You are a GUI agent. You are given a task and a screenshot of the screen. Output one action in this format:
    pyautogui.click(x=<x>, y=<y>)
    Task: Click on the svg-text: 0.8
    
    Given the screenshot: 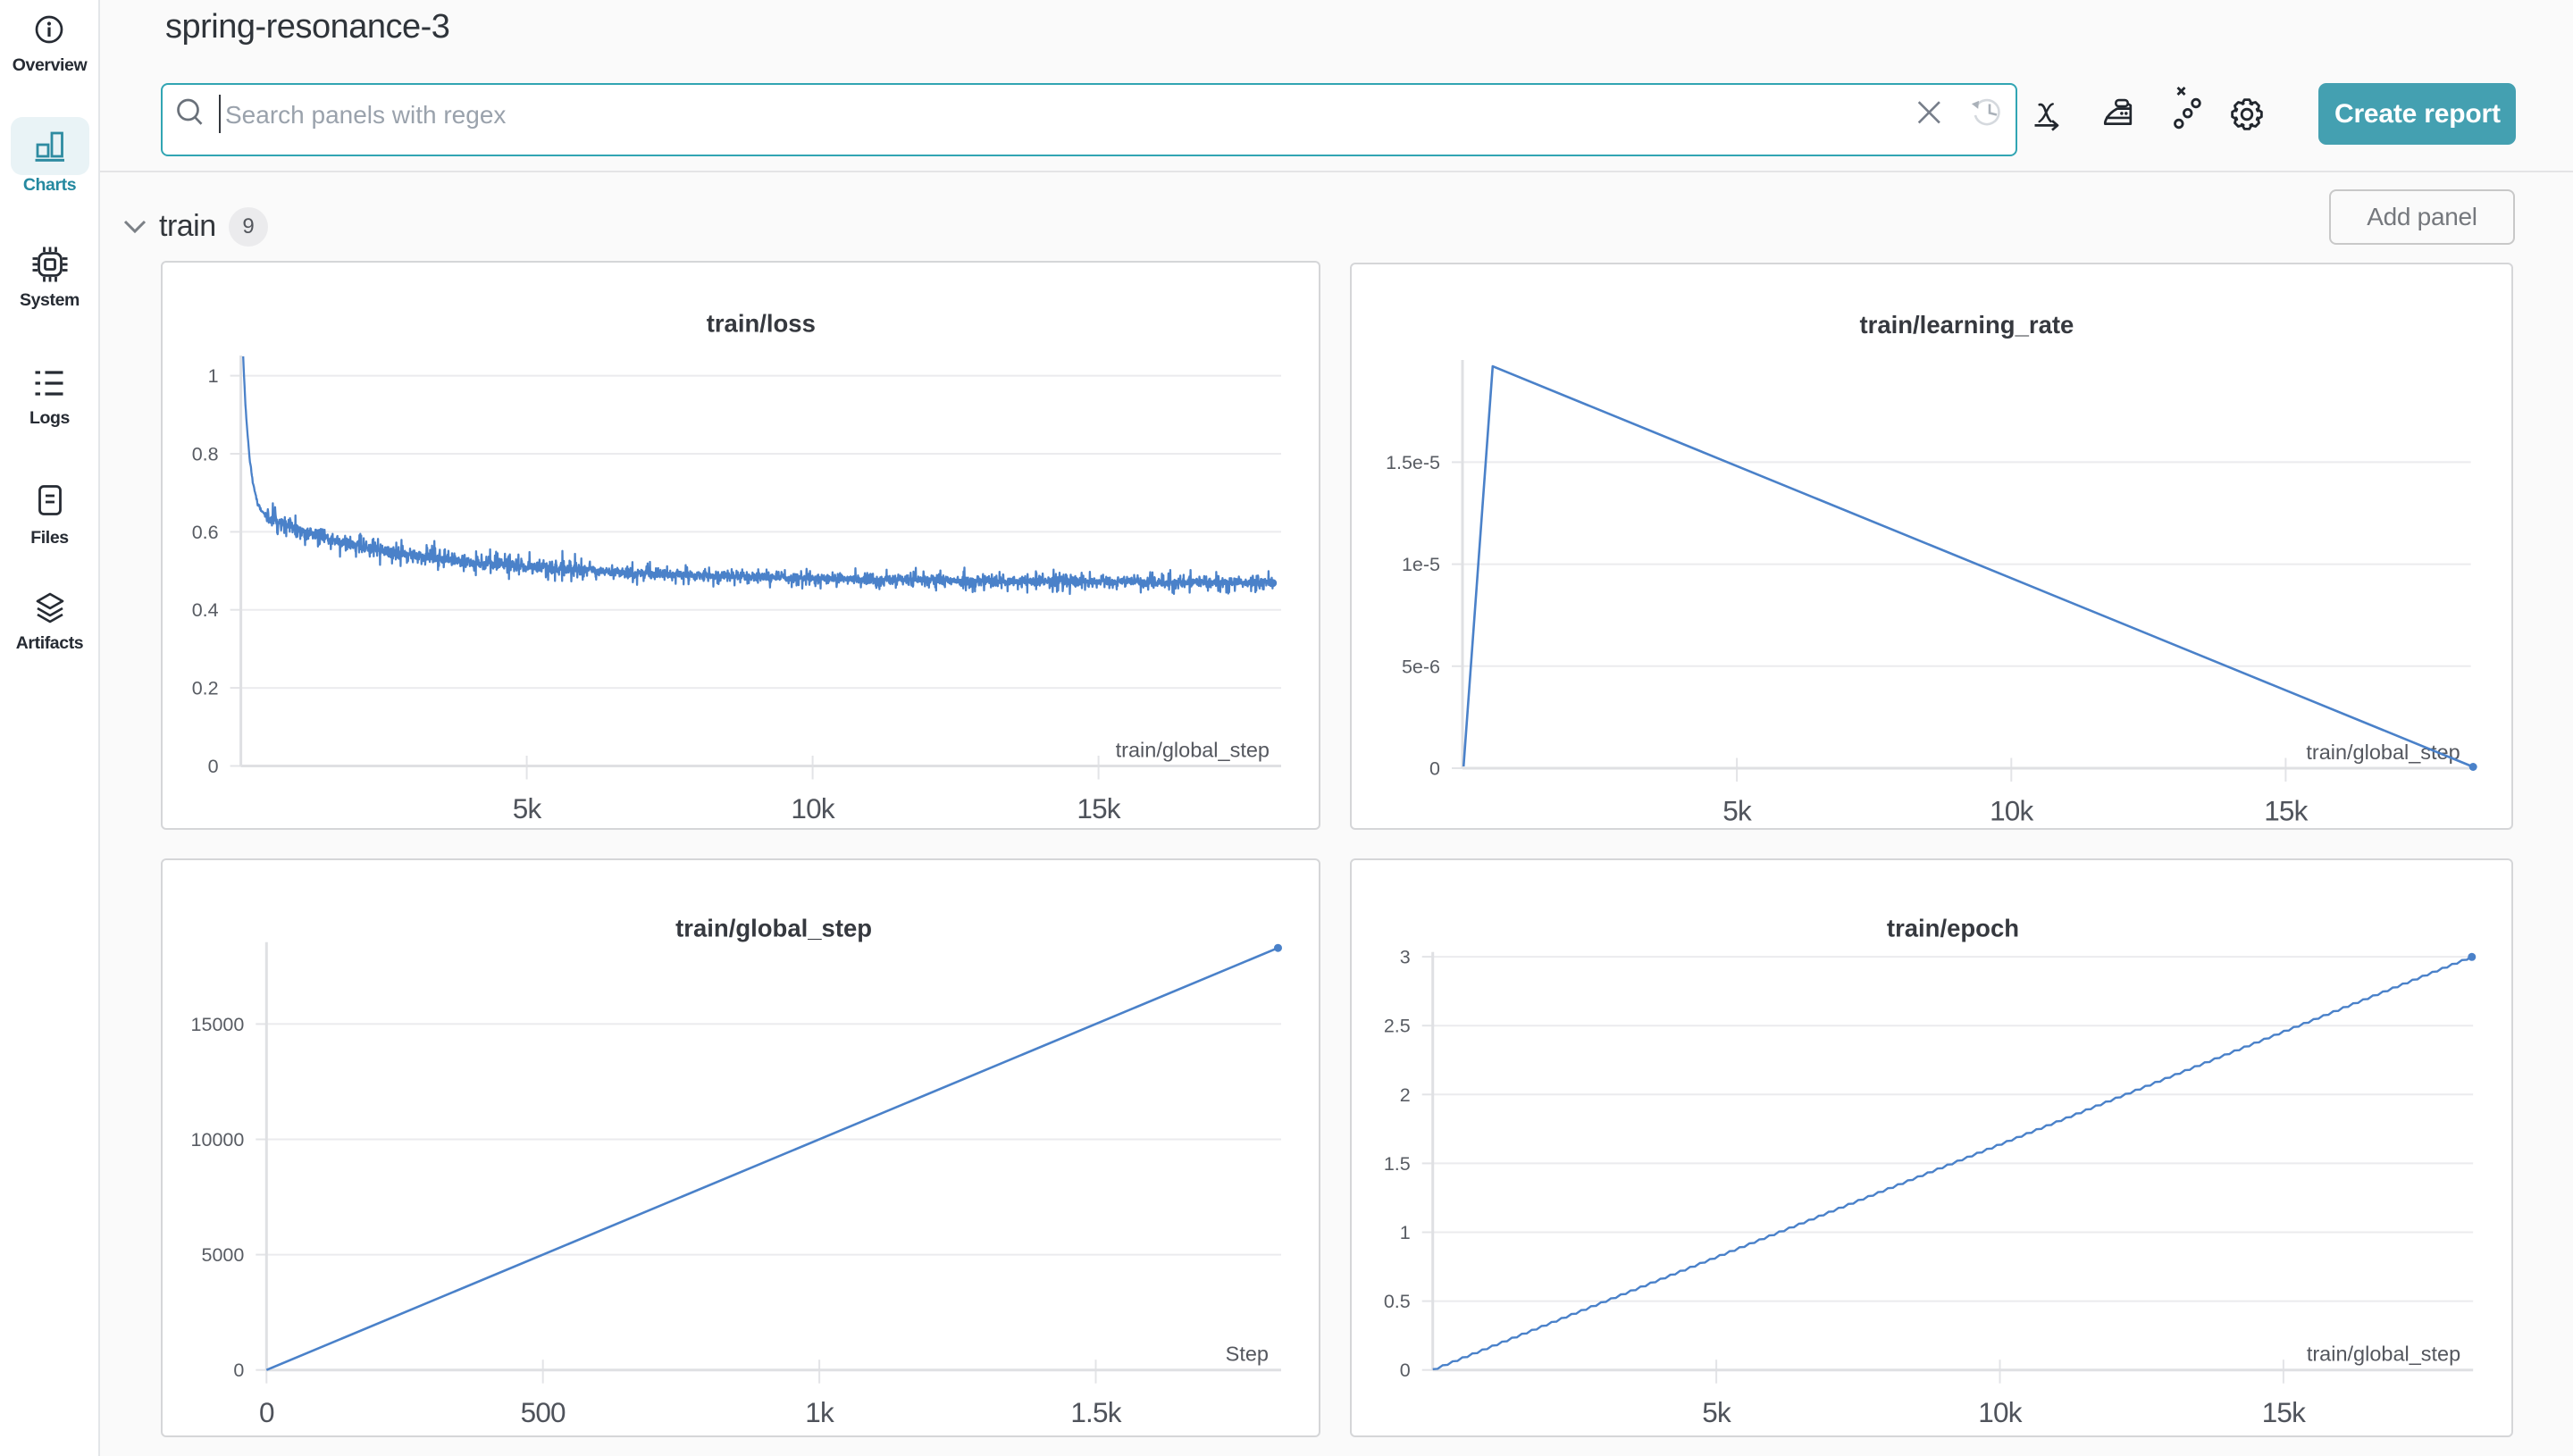 What is the action you would take?
    pyautogui.click(x=205, y=454)
    